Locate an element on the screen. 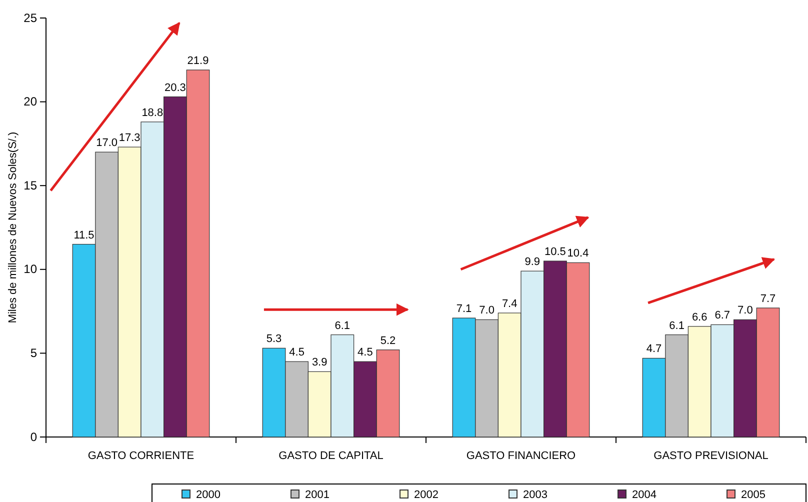  data-label: 3.9 is located at coordinates (320, 362).